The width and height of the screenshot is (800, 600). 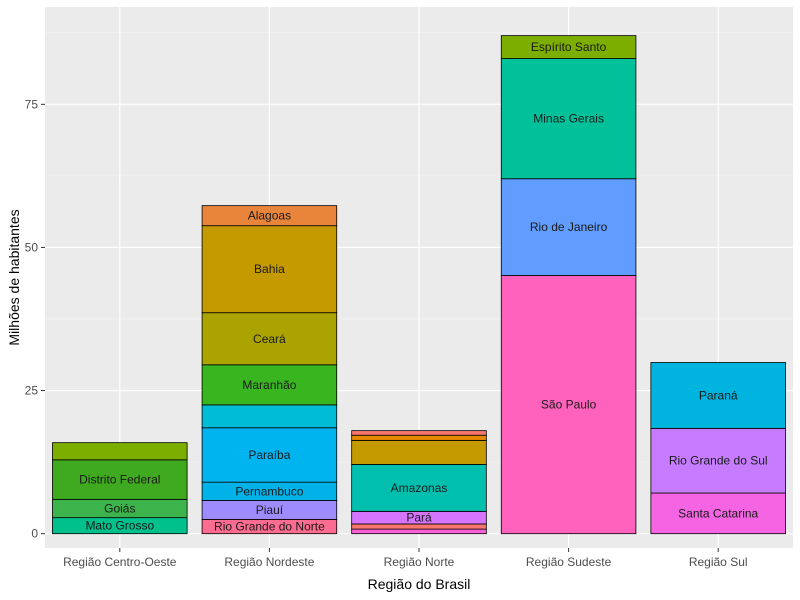 What do you see at coordinates (34, 534) in the screenshot?
I see `y-tick-label: 0` at bounding box center [34, 534].